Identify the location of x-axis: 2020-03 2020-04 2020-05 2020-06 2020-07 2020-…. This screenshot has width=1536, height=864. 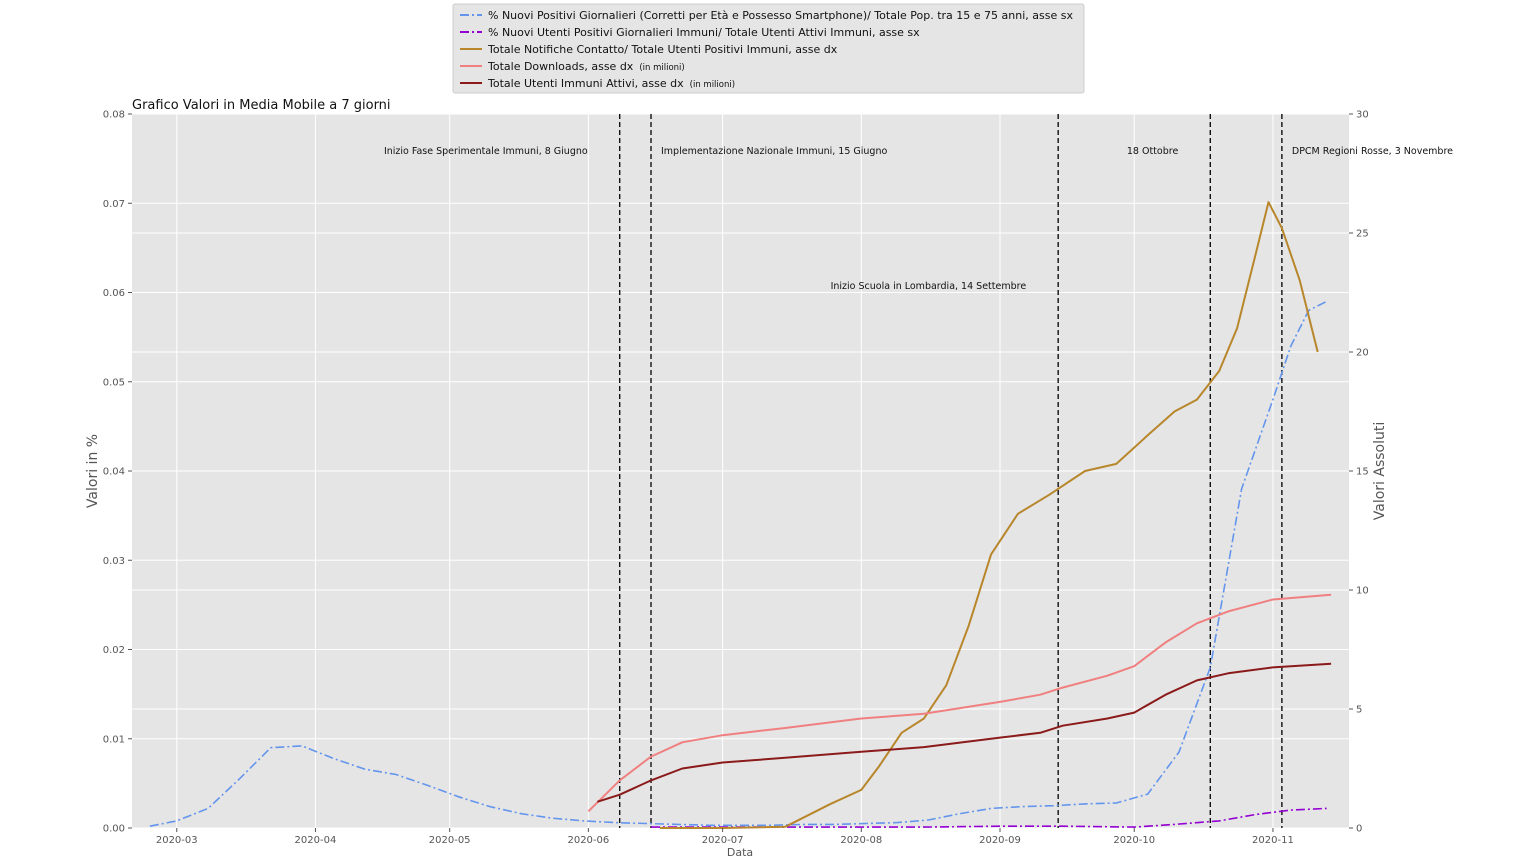
(725, 837).